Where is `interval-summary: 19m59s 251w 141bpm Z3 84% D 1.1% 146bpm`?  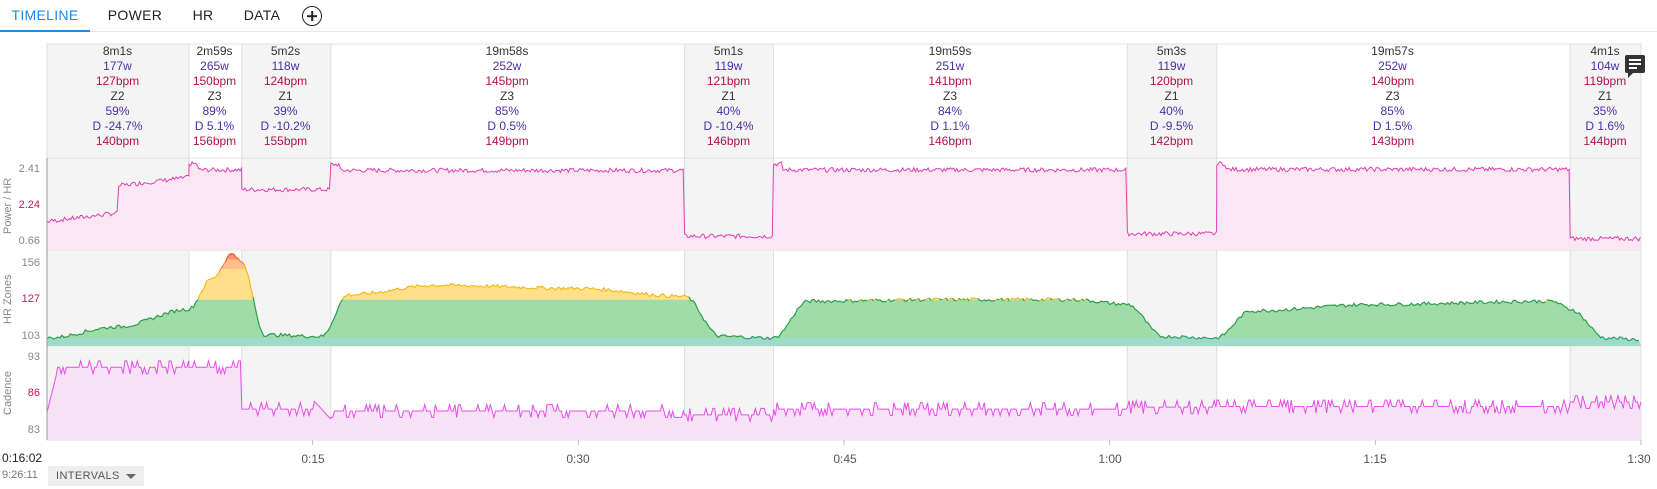 interval-summary: 19m59s 251w 141bpm Z3 84% D 1.1% 146bpm is located at coordinates (950, 101).